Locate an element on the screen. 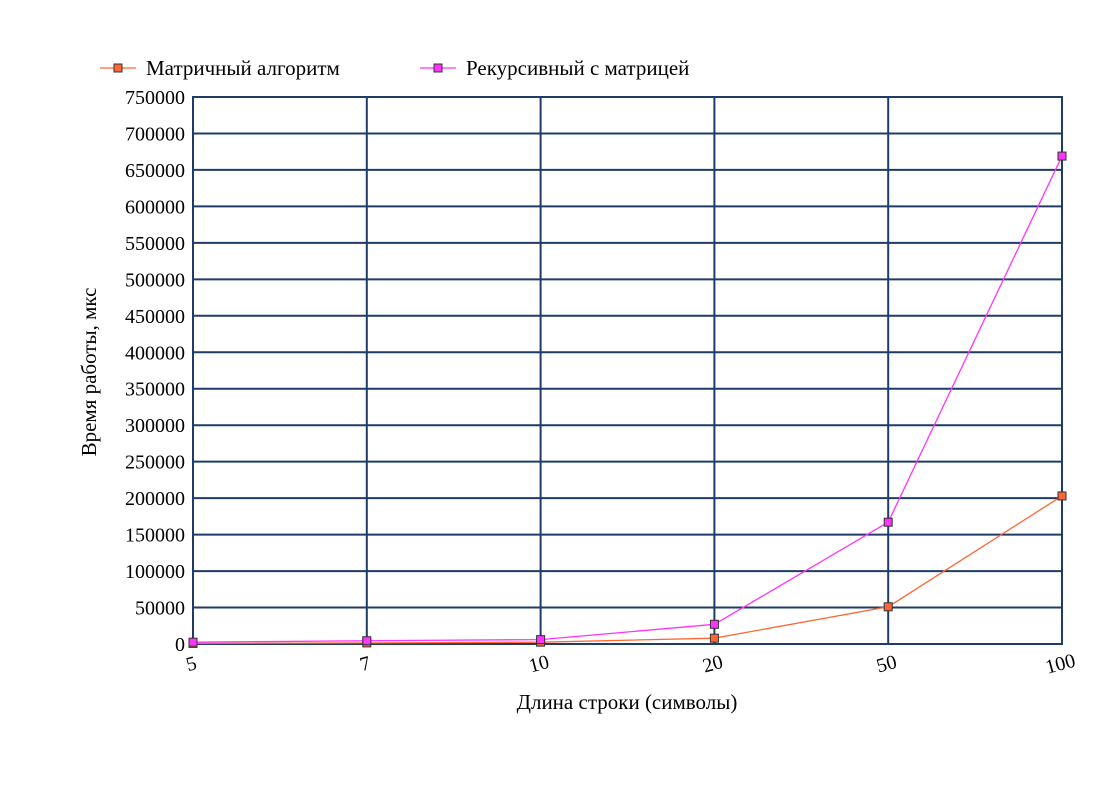  legend-item: Рекурсивный с матрицей is located at coordinates (554, 68).